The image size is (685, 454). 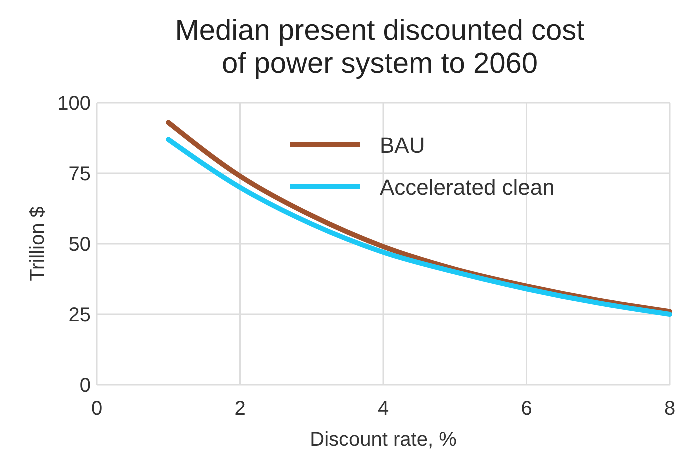 I want to click on y-tick-label: 100, so click(x=74, y=104).